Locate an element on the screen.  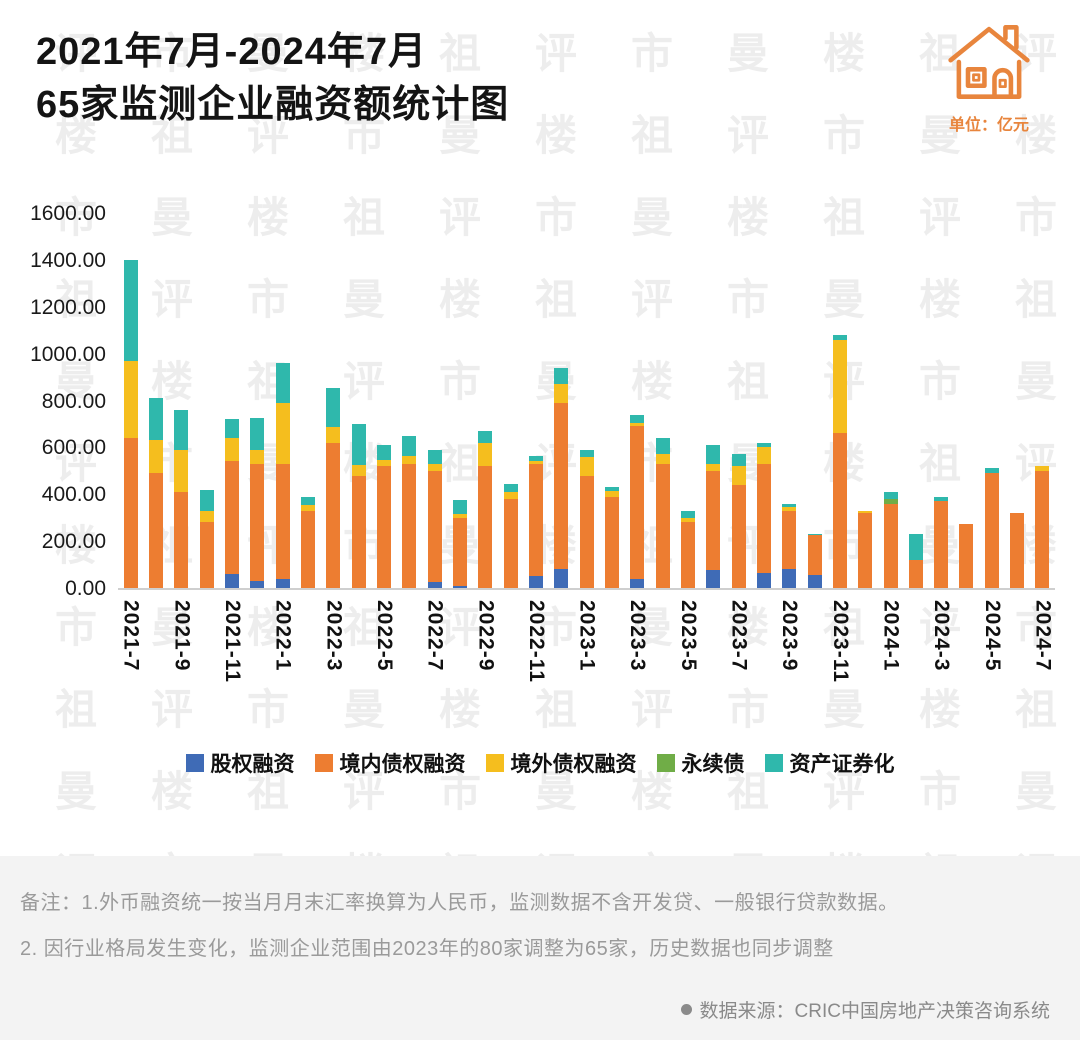
y-tick-label: 1400.00 is located at coordinates (68, 260).